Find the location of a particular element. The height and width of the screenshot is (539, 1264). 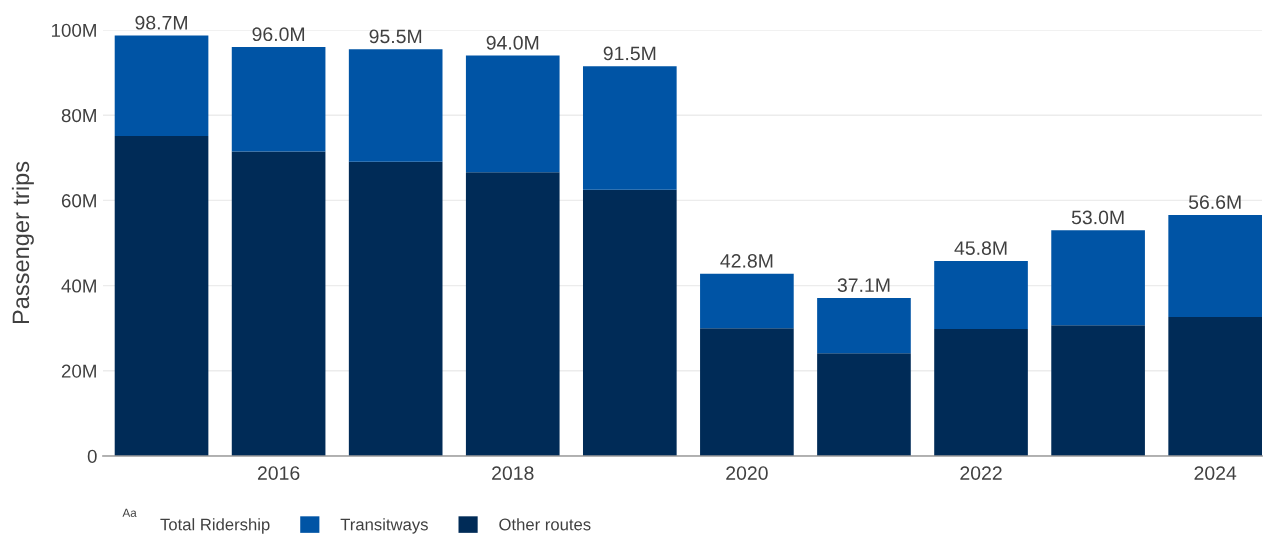

x-tick-label: 2024 is located at coordinates (1215, 473).